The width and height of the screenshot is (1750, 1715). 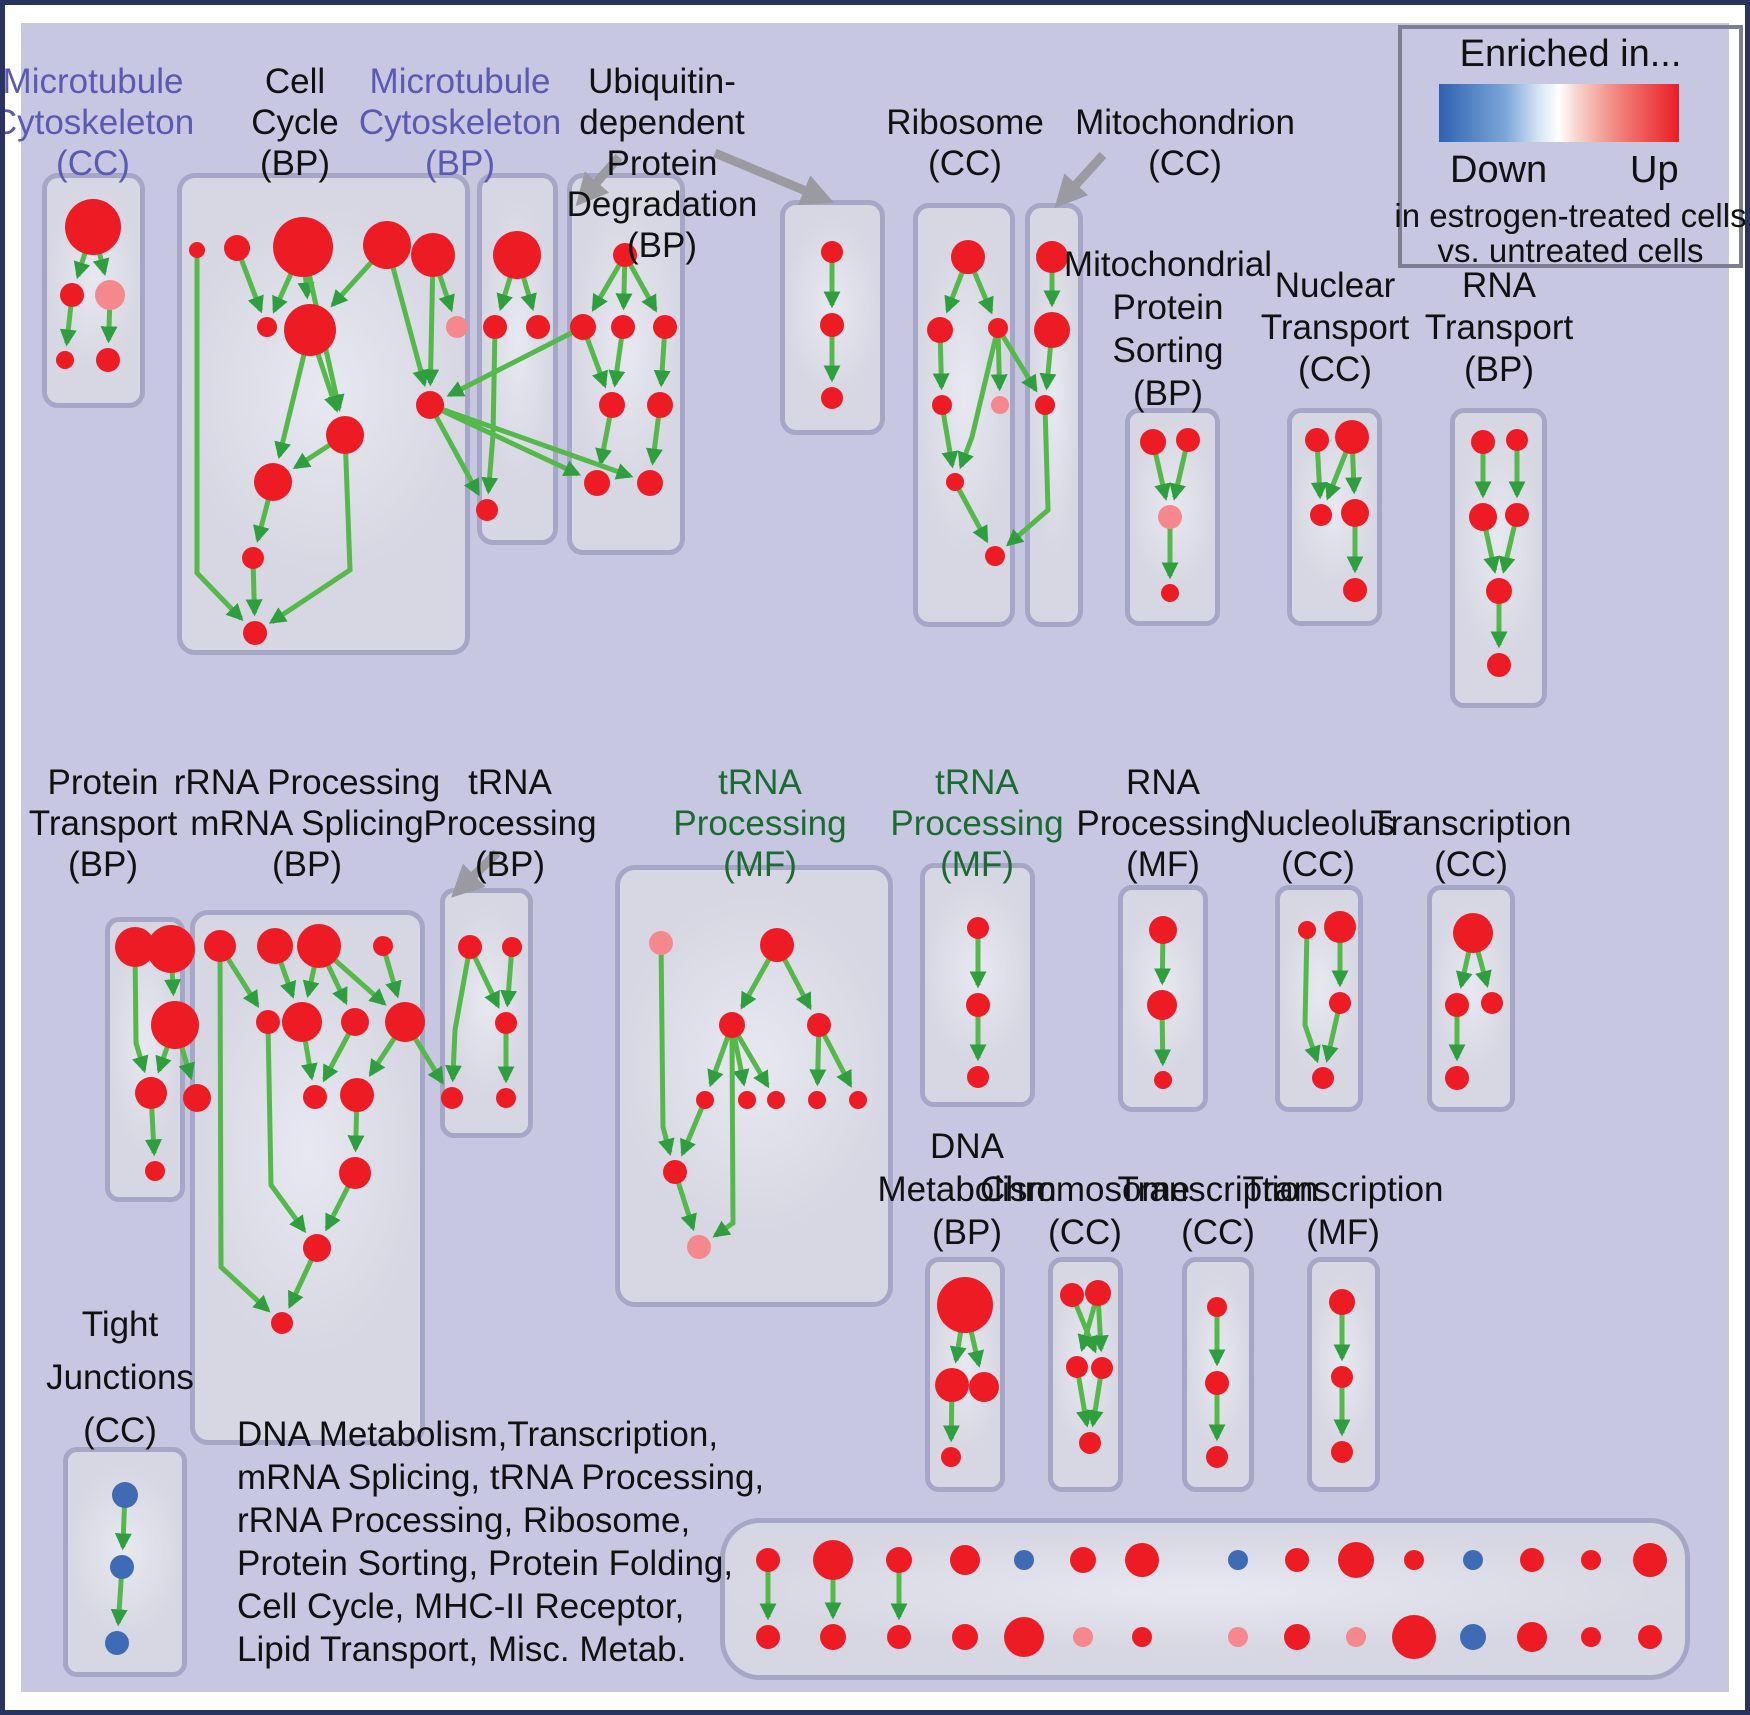 I want to click on cluster-label-transcription-cc-b: Transcription (CC), so click(x=1218, y=1211).